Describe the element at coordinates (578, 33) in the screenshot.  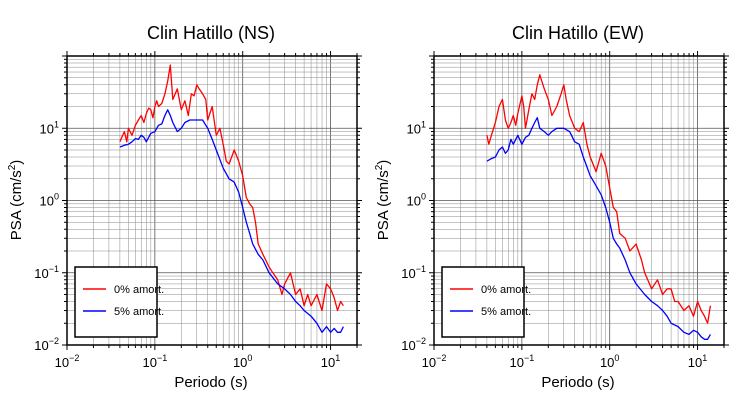
I see `chart-title: Clin Hatillo (EW)` at that location.